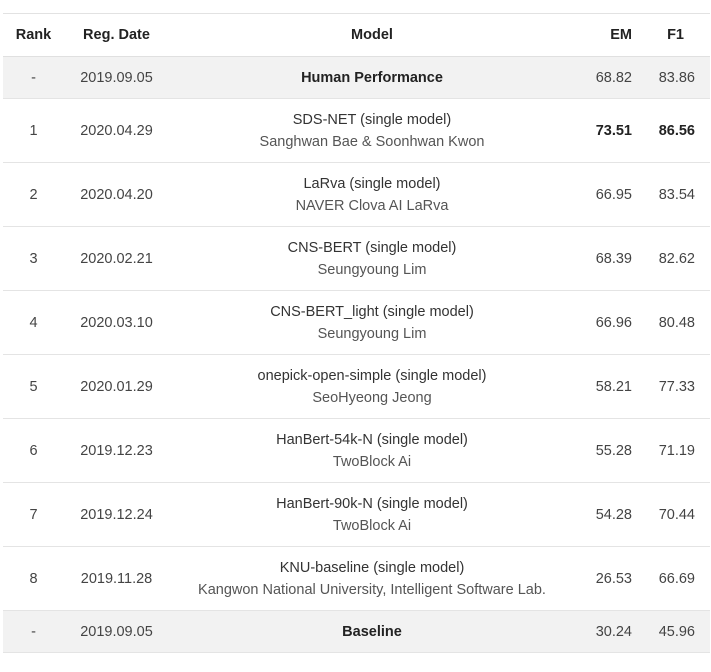 The width and height of the screenshot is (711, 672). I want to click on f1-cell: 80.48, so click(676, 322).